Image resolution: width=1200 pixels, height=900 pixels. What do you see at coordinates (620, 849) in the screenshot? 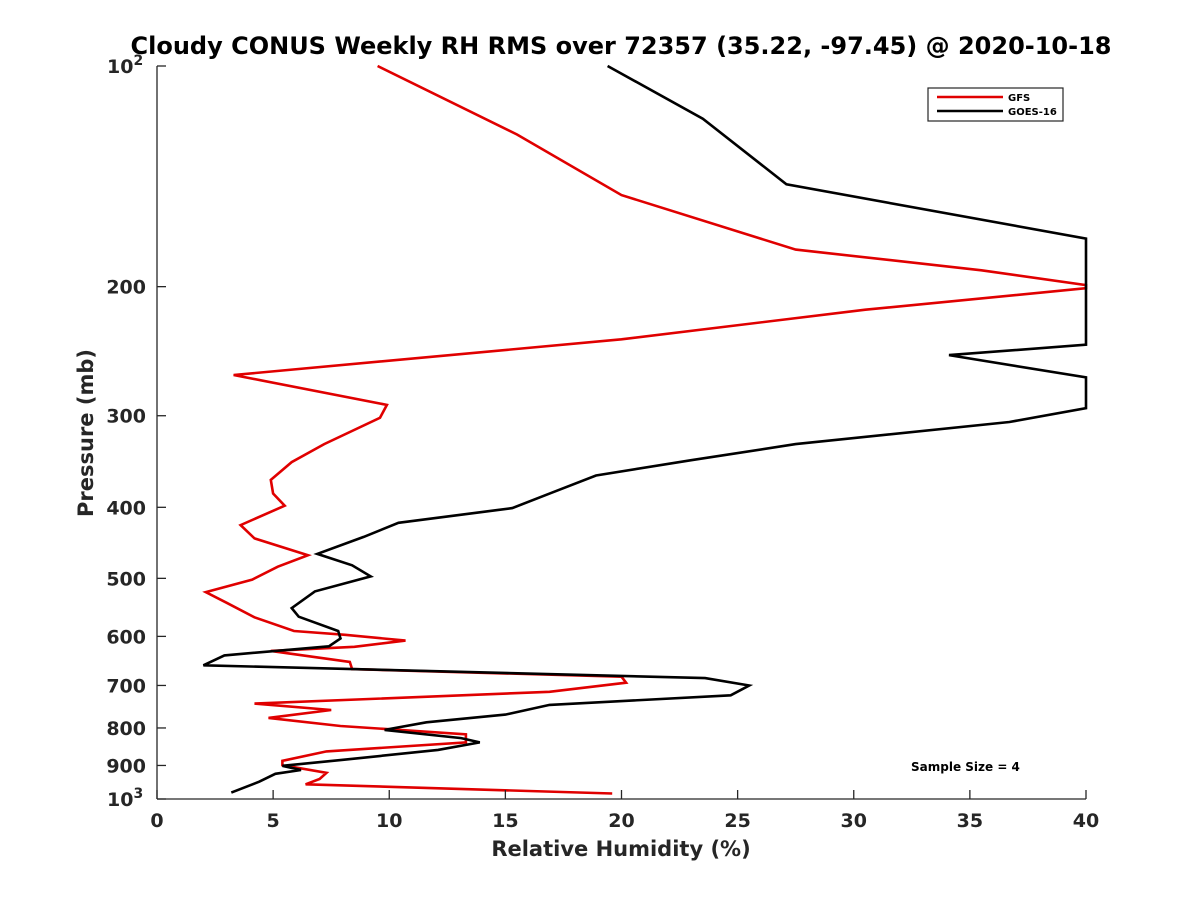
I see `x-axis-label: Relative Humidity (%)` at bounding box center [620, 849].